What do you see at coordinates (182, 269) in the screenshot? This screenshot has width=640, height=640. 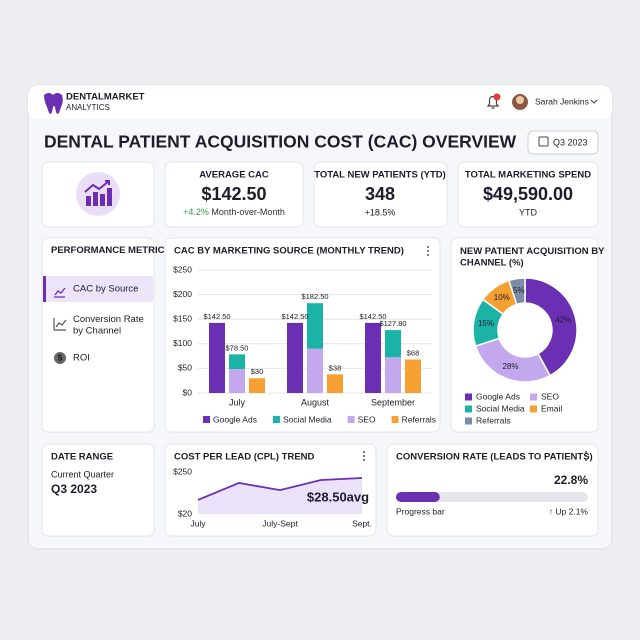 I see `y-tick-label: $250` at bounding box center [182, 269].